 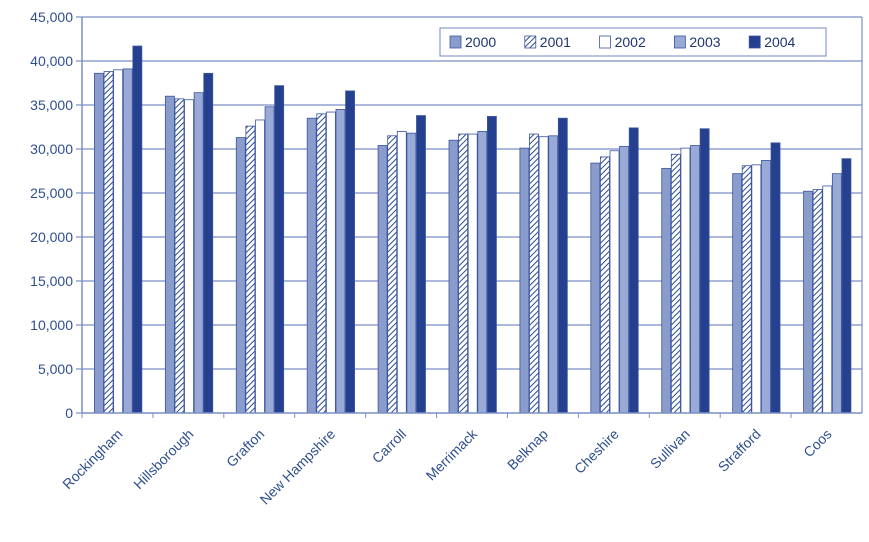 What do you see at coordinates (55, 369) in the screenshot?
I see `y-tick-label: 5,000` at bounding box center [55, 369].